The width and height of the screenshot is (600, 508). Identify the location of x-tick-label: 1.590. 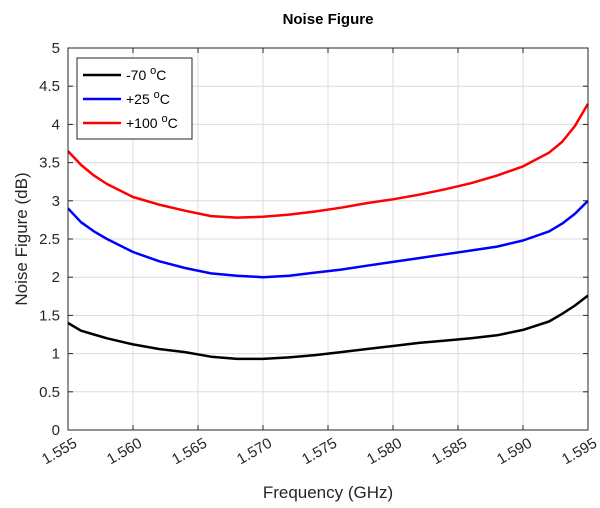
(514, 451).